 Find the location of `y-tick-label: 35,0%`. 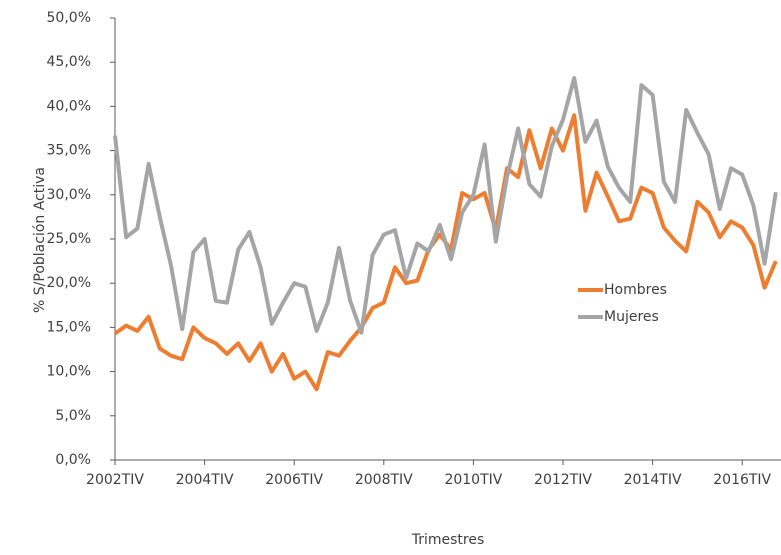

y-tick-label: 35,0% is located at coordinates (69, 151).